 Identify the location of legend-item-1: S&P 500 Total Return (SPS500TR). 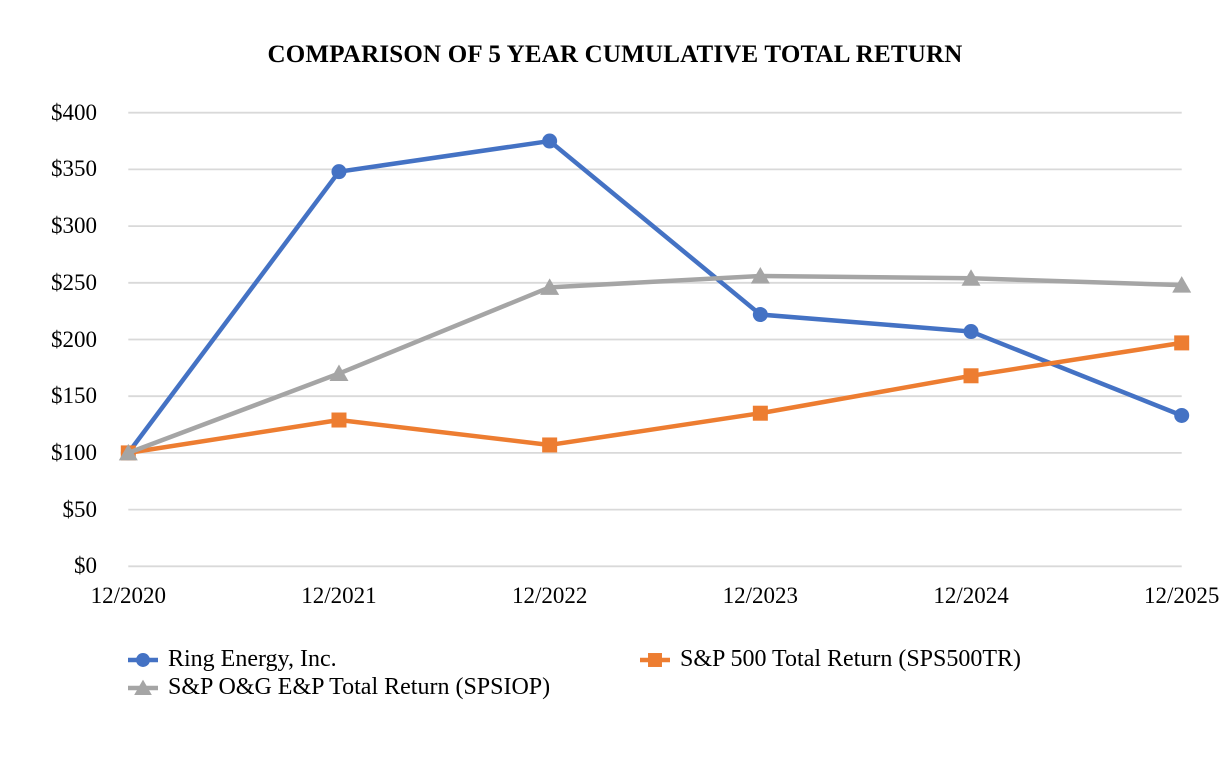
(830, 659).